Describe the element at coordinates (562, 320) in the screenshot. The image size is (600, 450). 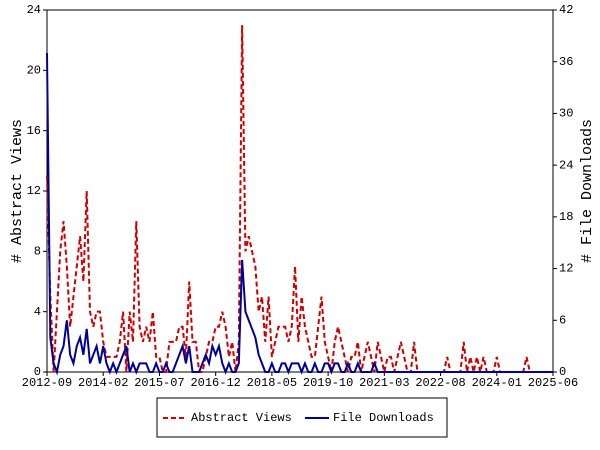
I see `y2-tick-label: 6` at that location.